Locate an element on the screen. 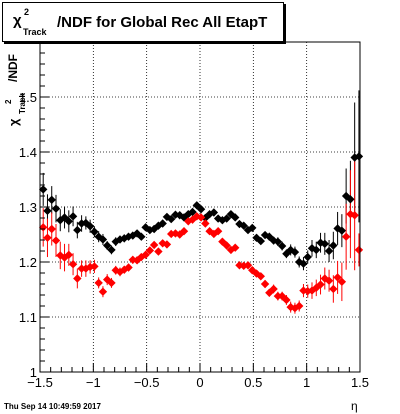 This screenshot has width=400, height=414. y-tick-label: 1.3 is located at coordinates (28, 207).